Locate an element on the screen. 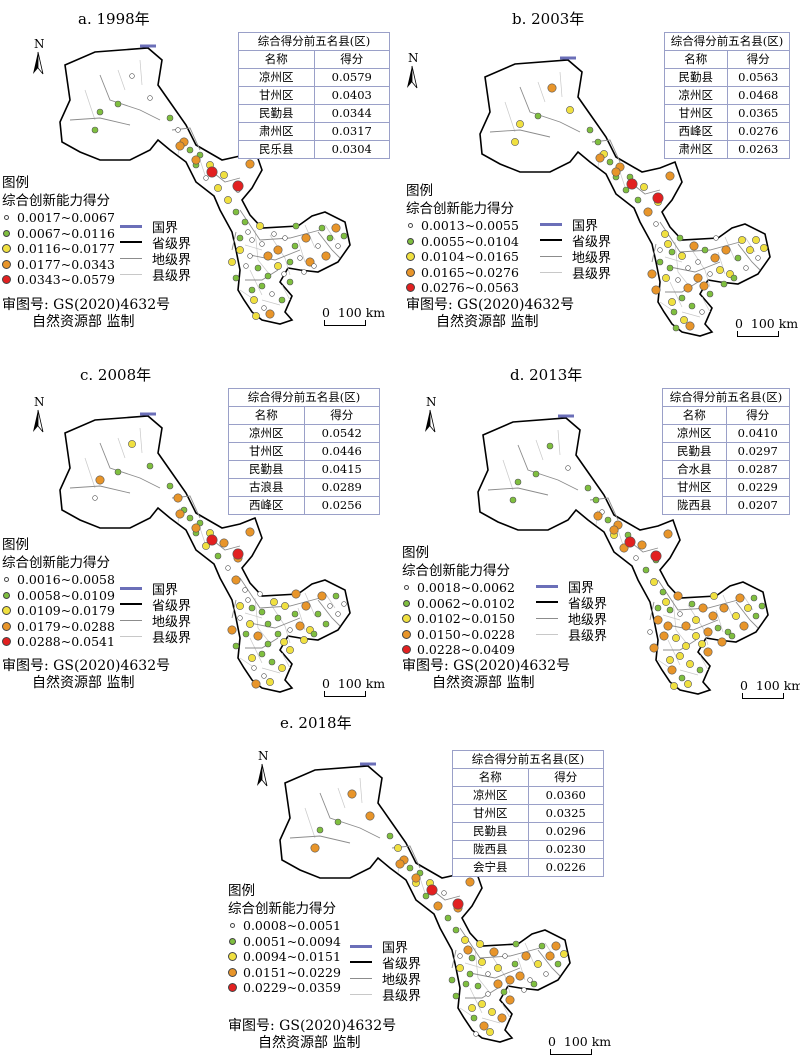  legend-range-label: 0.0177~0.0343 is located at coordinates (66, 264).